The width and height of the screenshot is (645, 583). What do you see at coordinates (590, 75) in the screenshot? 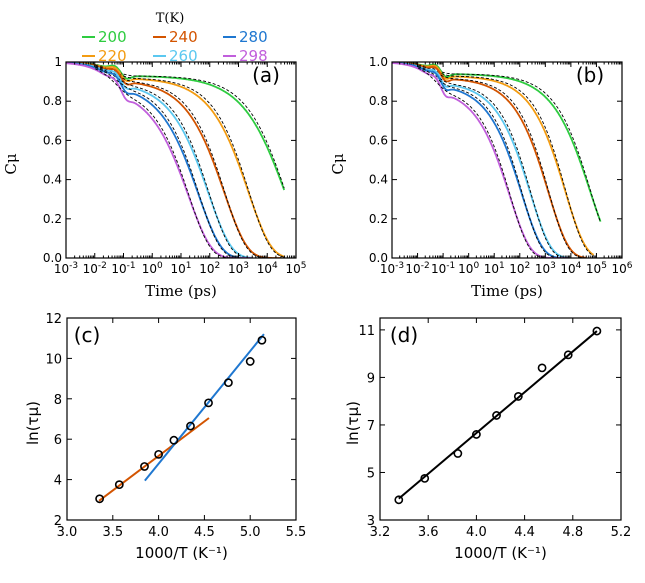
I see `panel-label: (b)` at bounding box center [590, 75].